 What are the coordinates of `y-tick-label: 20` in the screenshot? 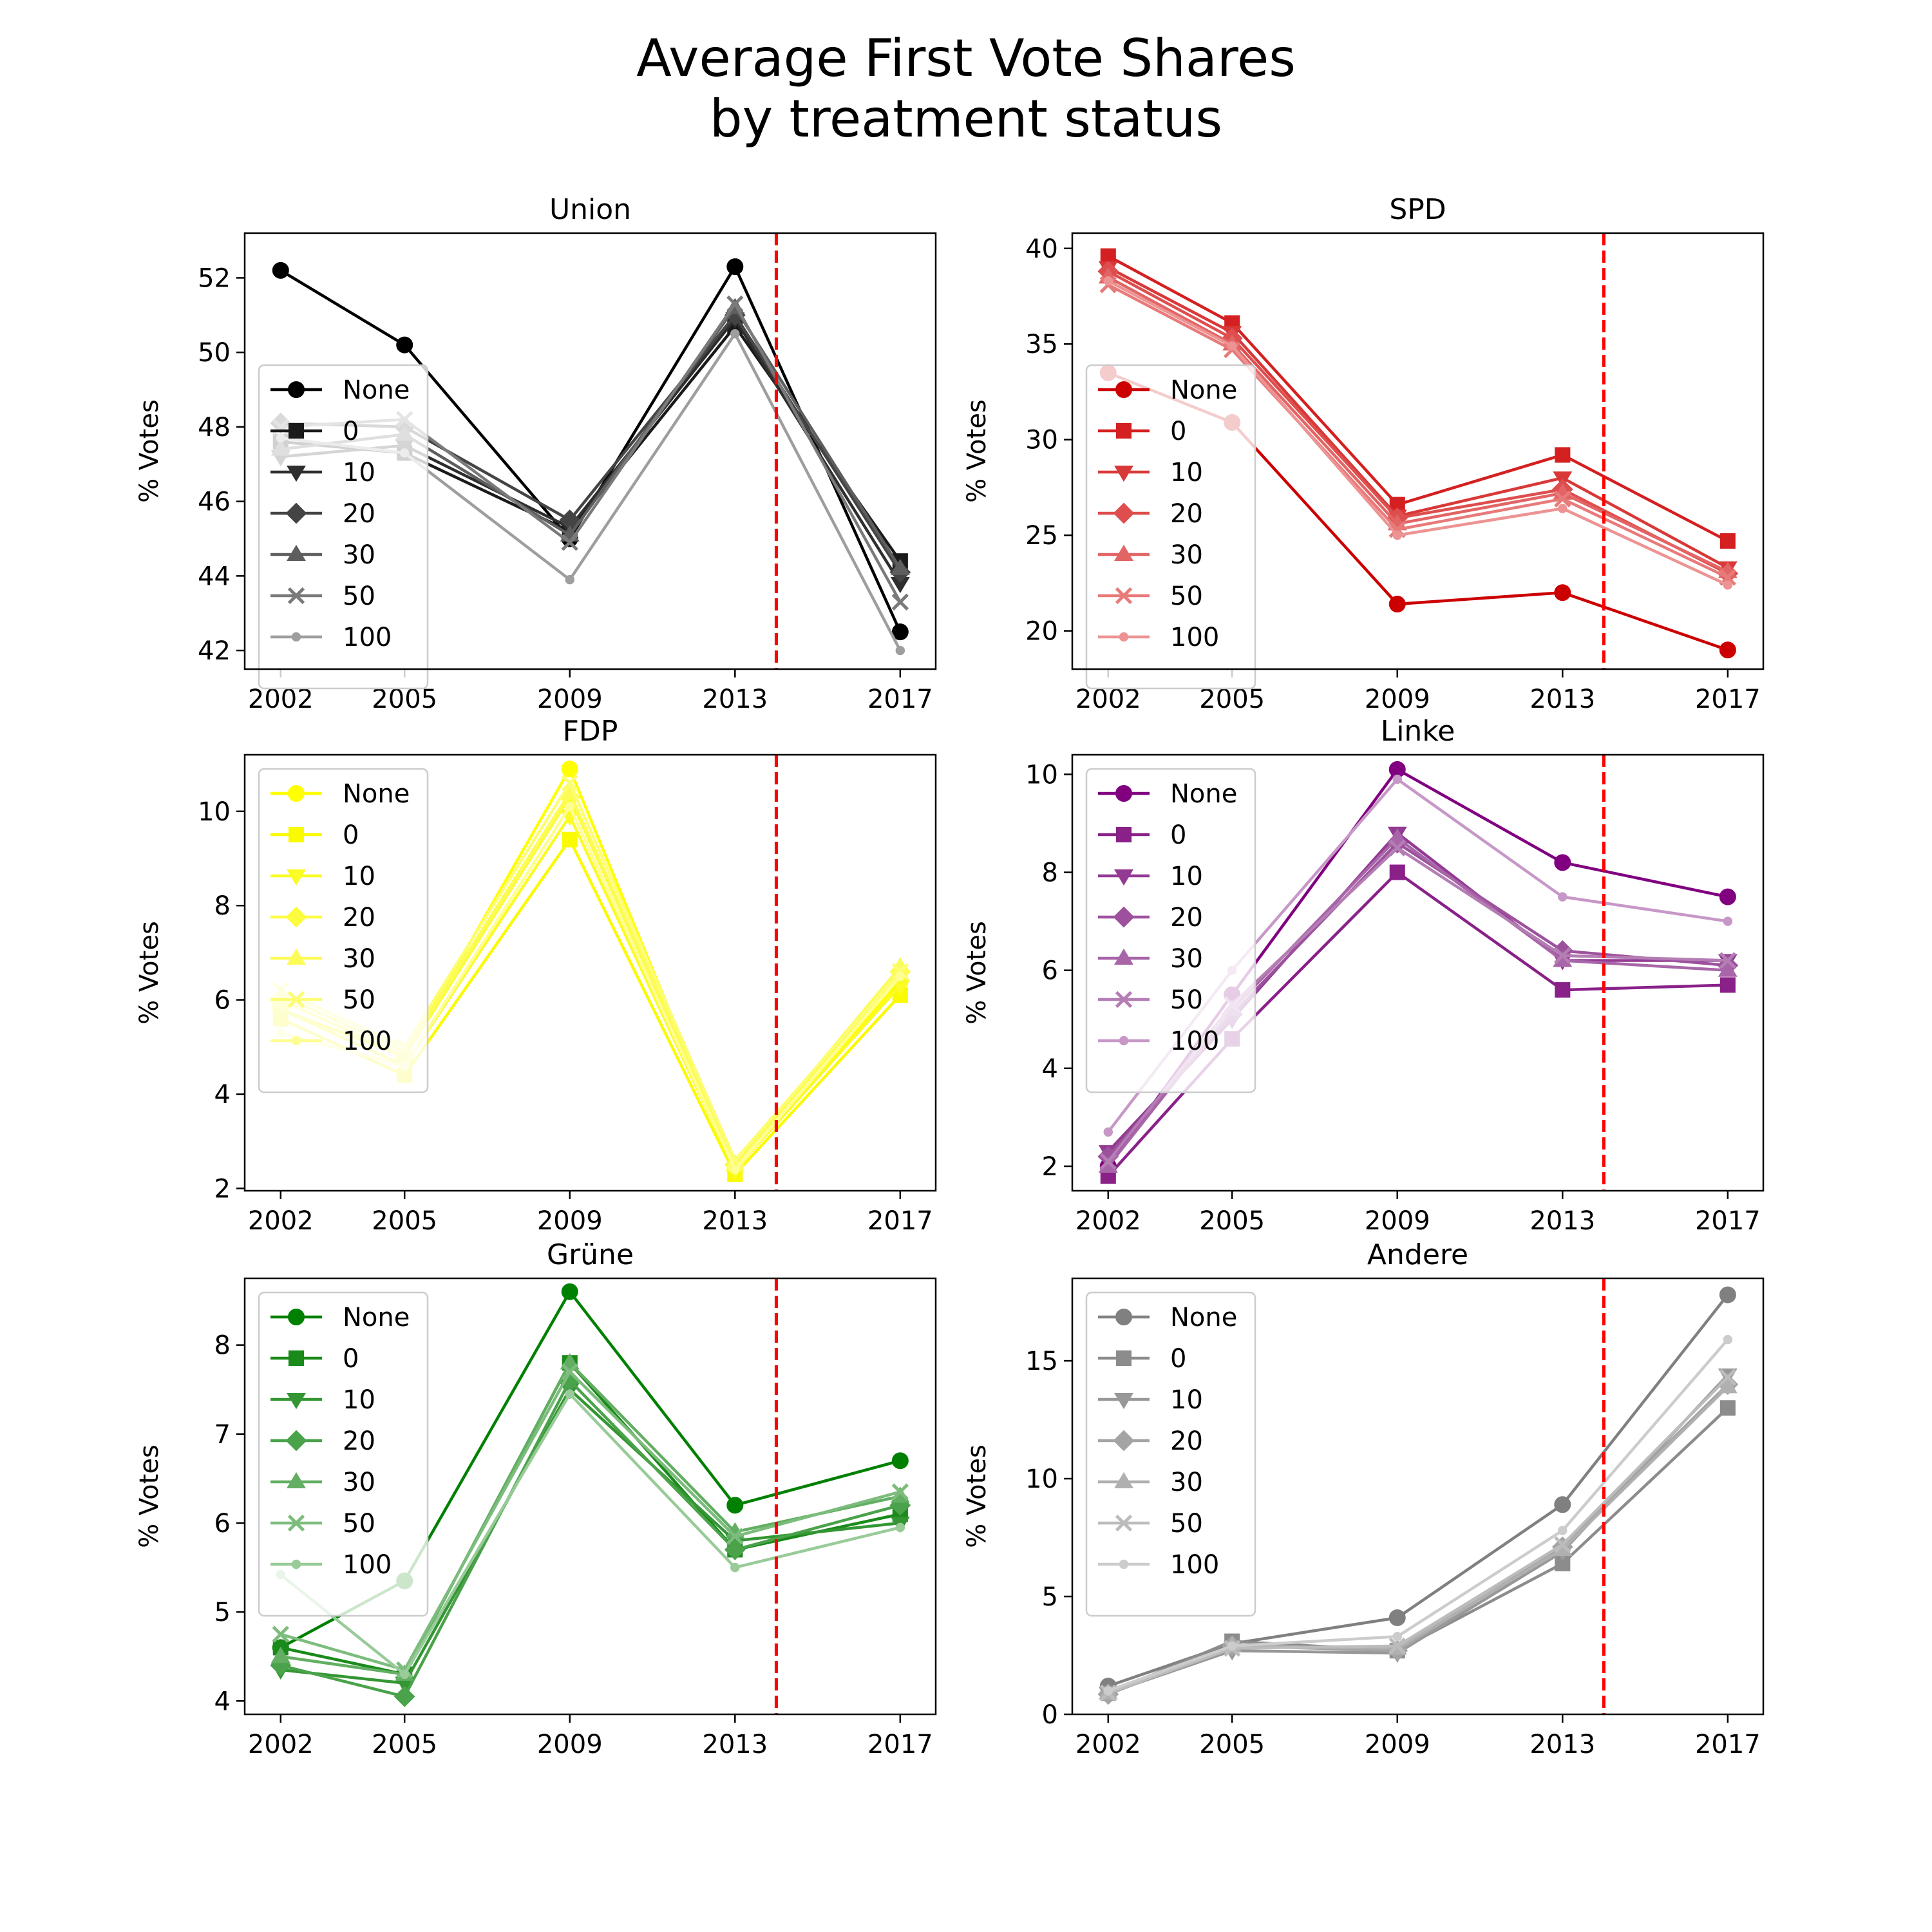 It's located at (1041, 632).